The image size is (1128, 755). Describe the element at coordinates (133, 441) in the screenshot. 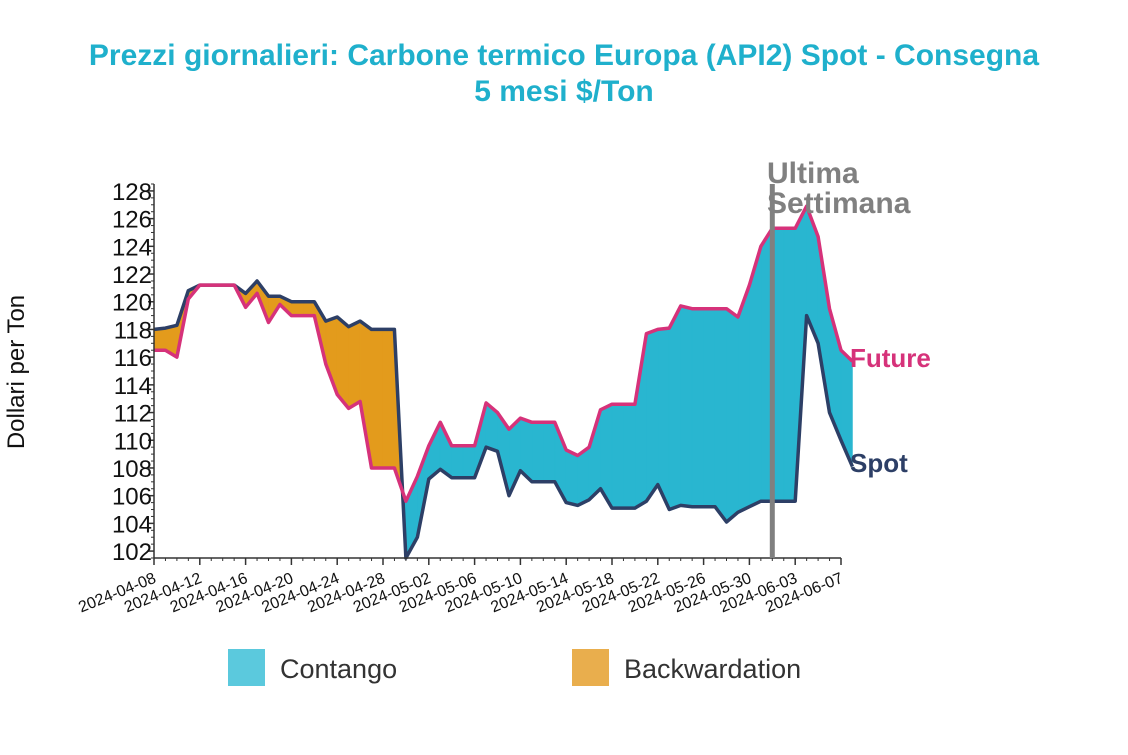

I see `y-tick-label: 110` at that location.